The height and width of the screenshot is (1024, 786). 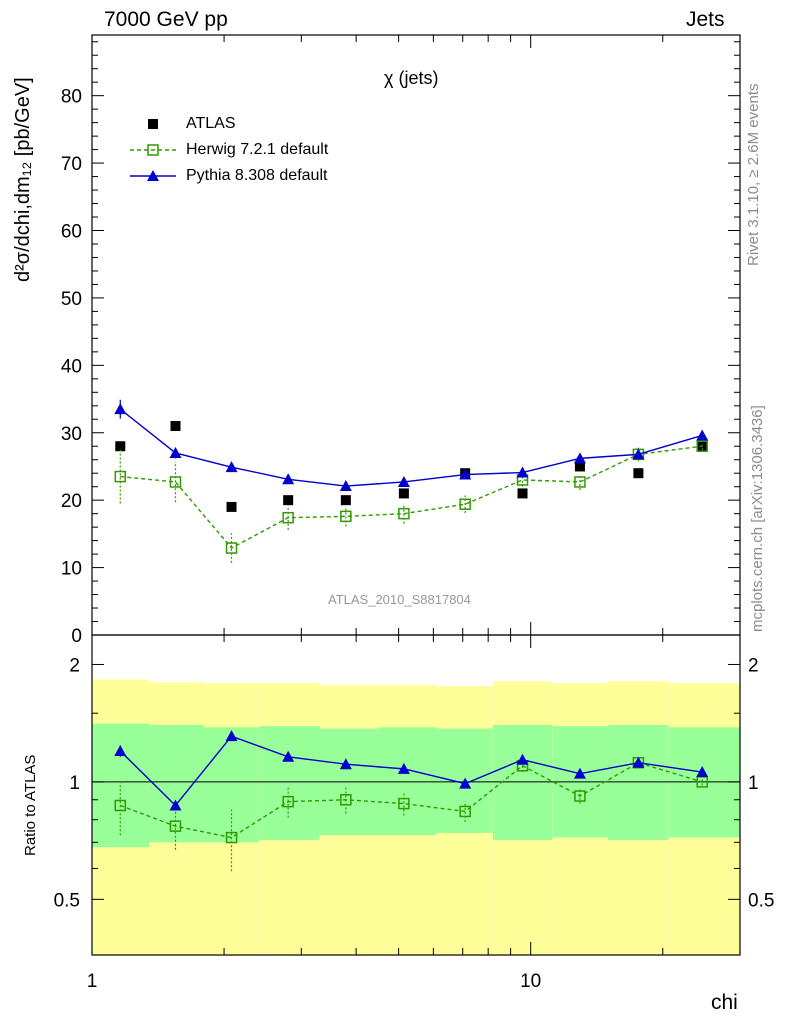 What do you see at coordinates (153, 124) in the screenshot?
I see `legend-marker-atlas` at bounding box center [153, 124].